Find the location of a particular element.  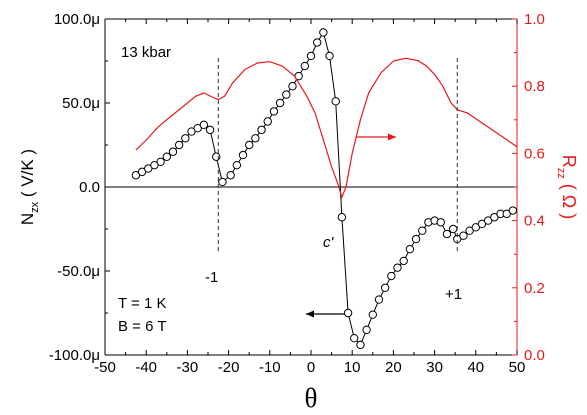

c-prime-label: c' is located at coordinates (329, 242).